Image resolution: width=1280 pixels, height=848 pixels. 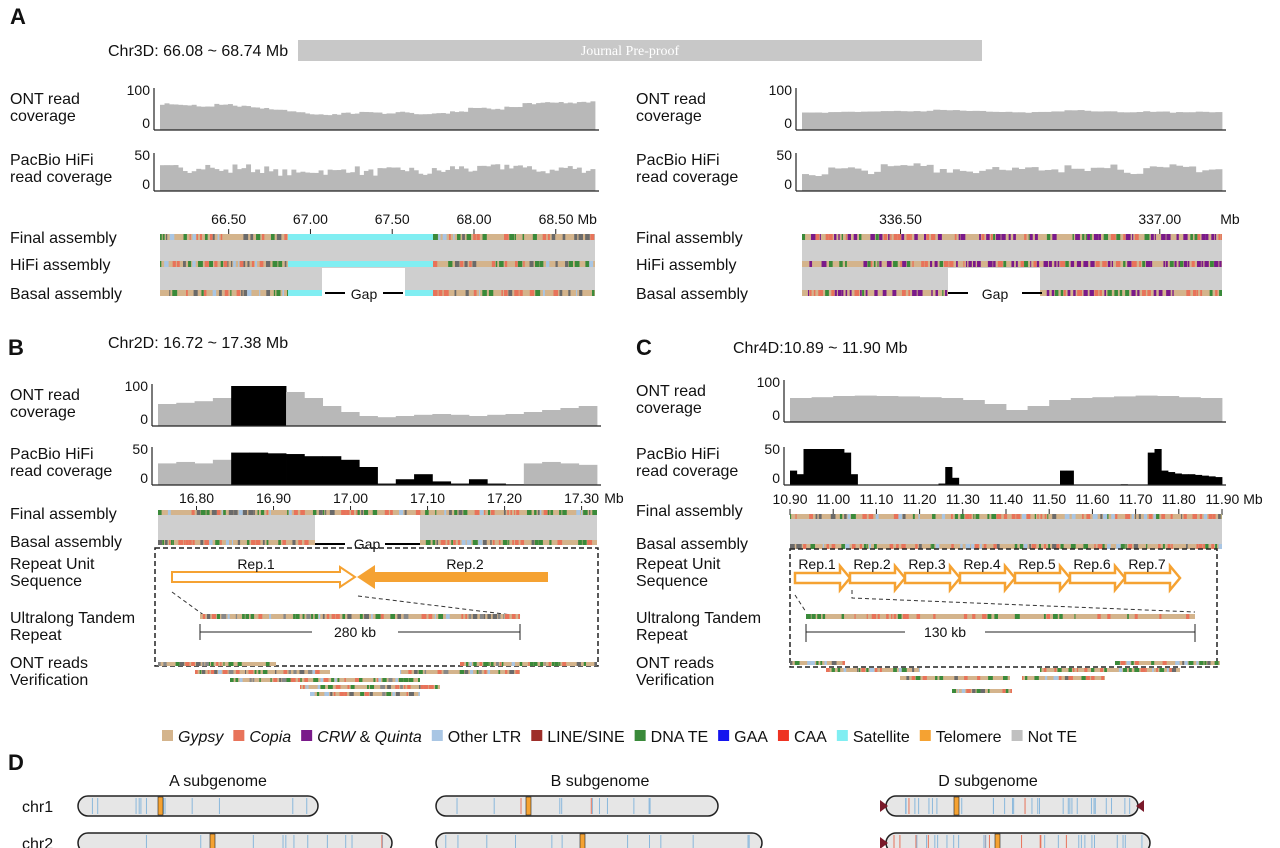 I want to click on hifi-ymin: 0, so click(x=146, y=184).